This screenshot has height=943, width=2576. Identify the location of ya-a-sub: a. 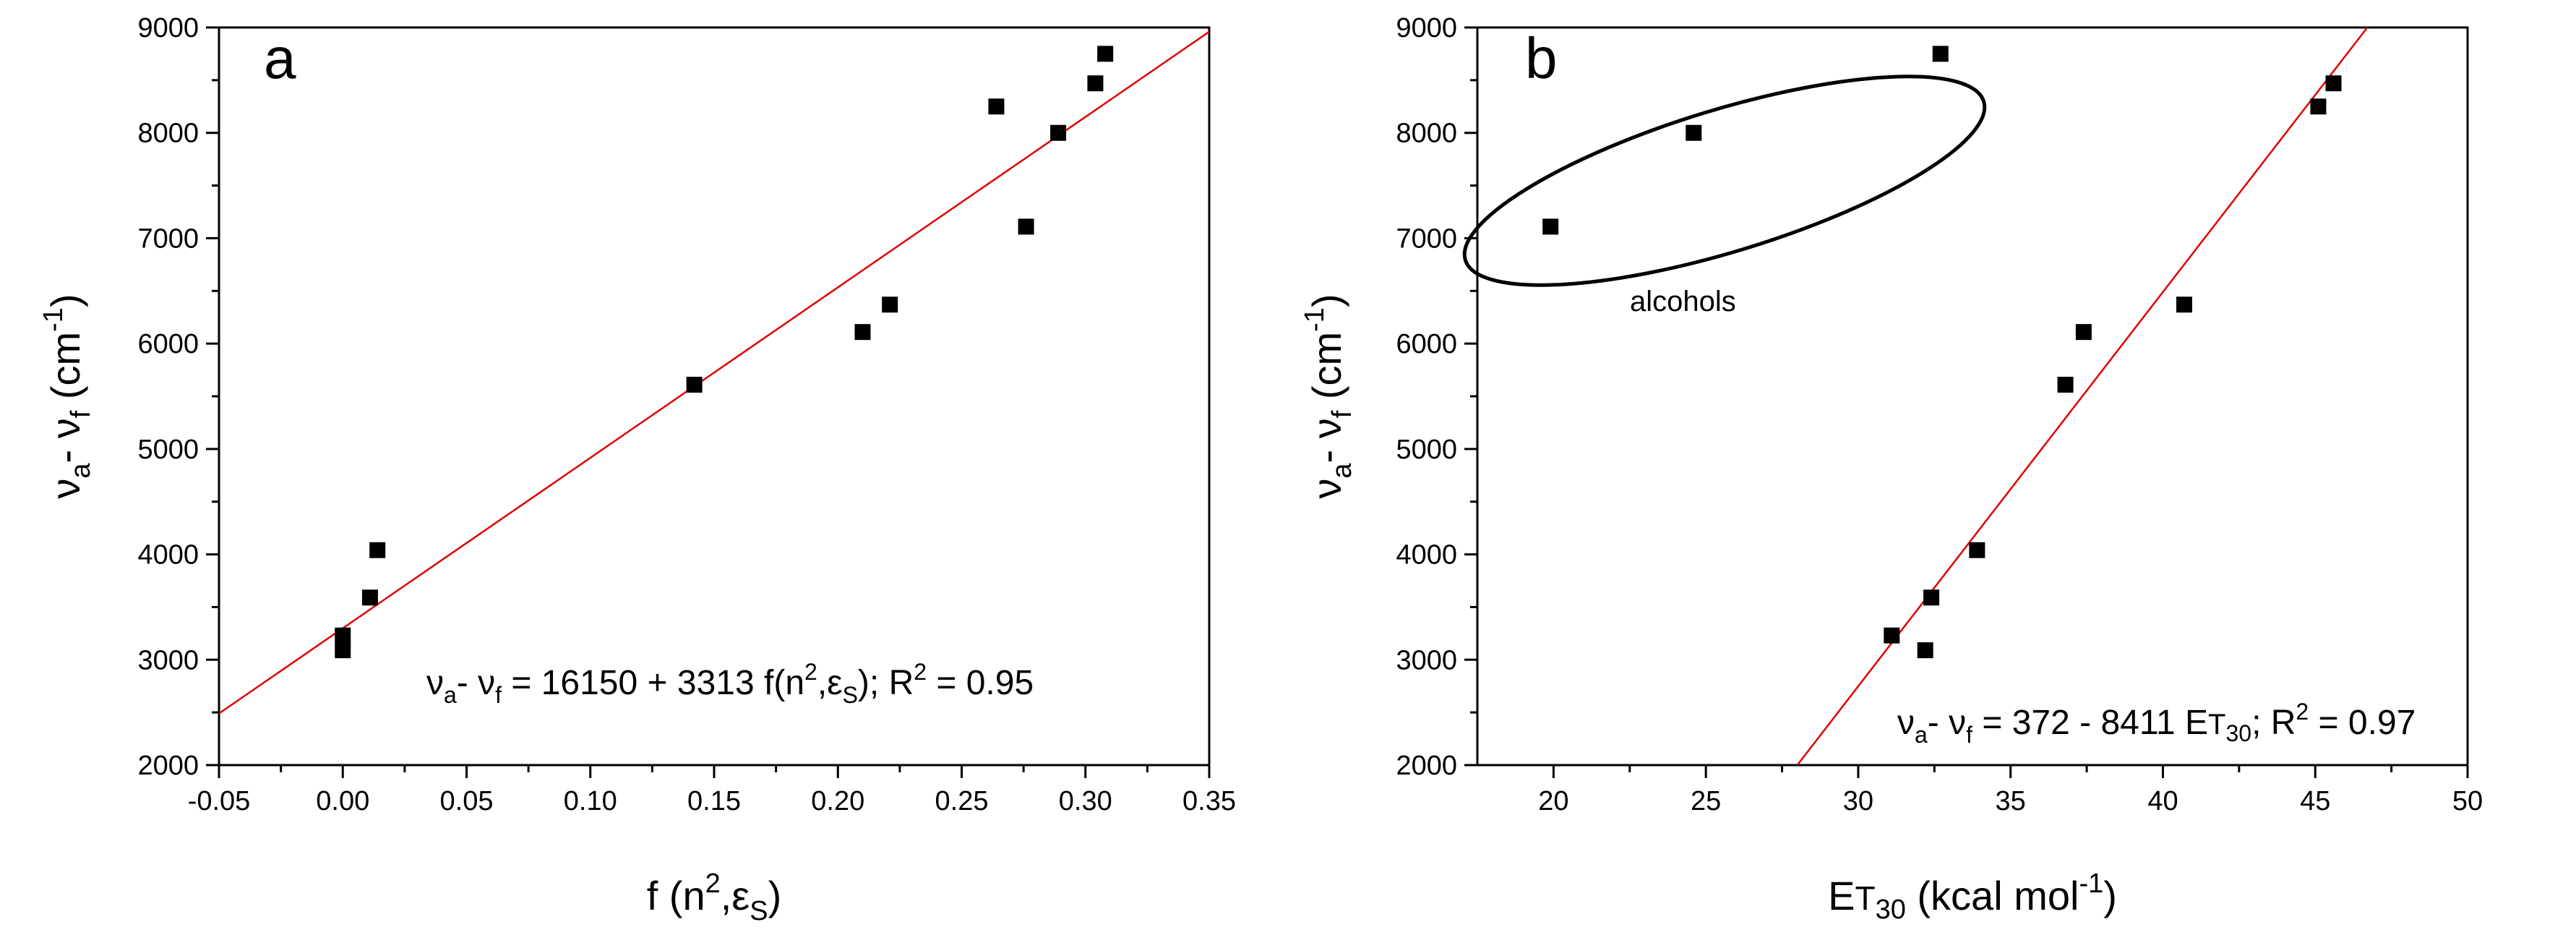
(81, 471).